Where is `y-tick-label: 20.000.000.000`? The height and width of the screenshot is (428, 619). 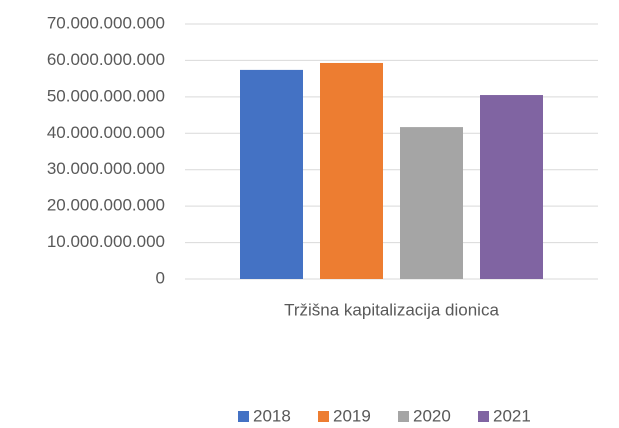 y-tick-label: 20.000.000.000 is located at coordinates (106, 205).